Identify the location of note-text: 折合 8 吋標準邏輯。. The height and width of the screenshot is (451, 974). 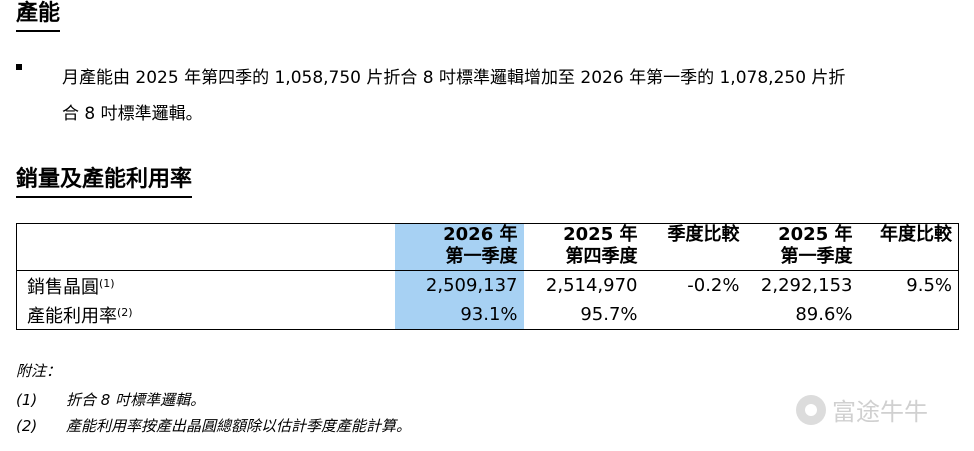
(136, 400).